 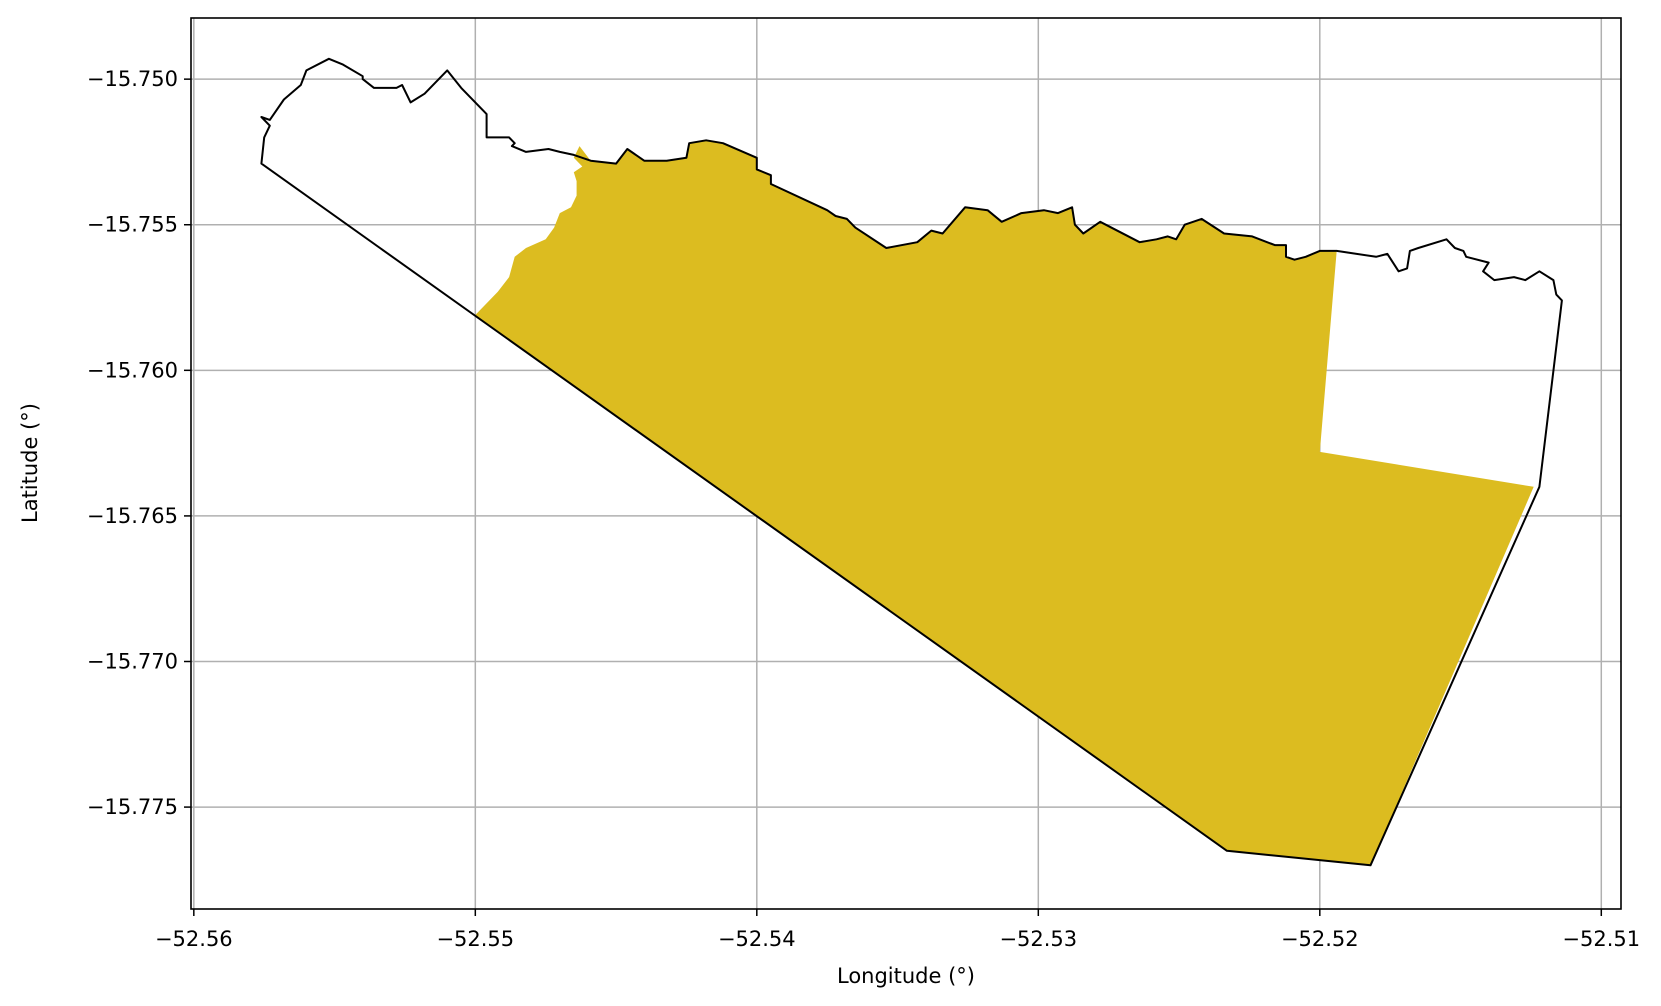 What do you see at coordinates (1320, 939) in the screenshot?
I see `x-tick-label: −52.52` at bounding box center [1320, 939].